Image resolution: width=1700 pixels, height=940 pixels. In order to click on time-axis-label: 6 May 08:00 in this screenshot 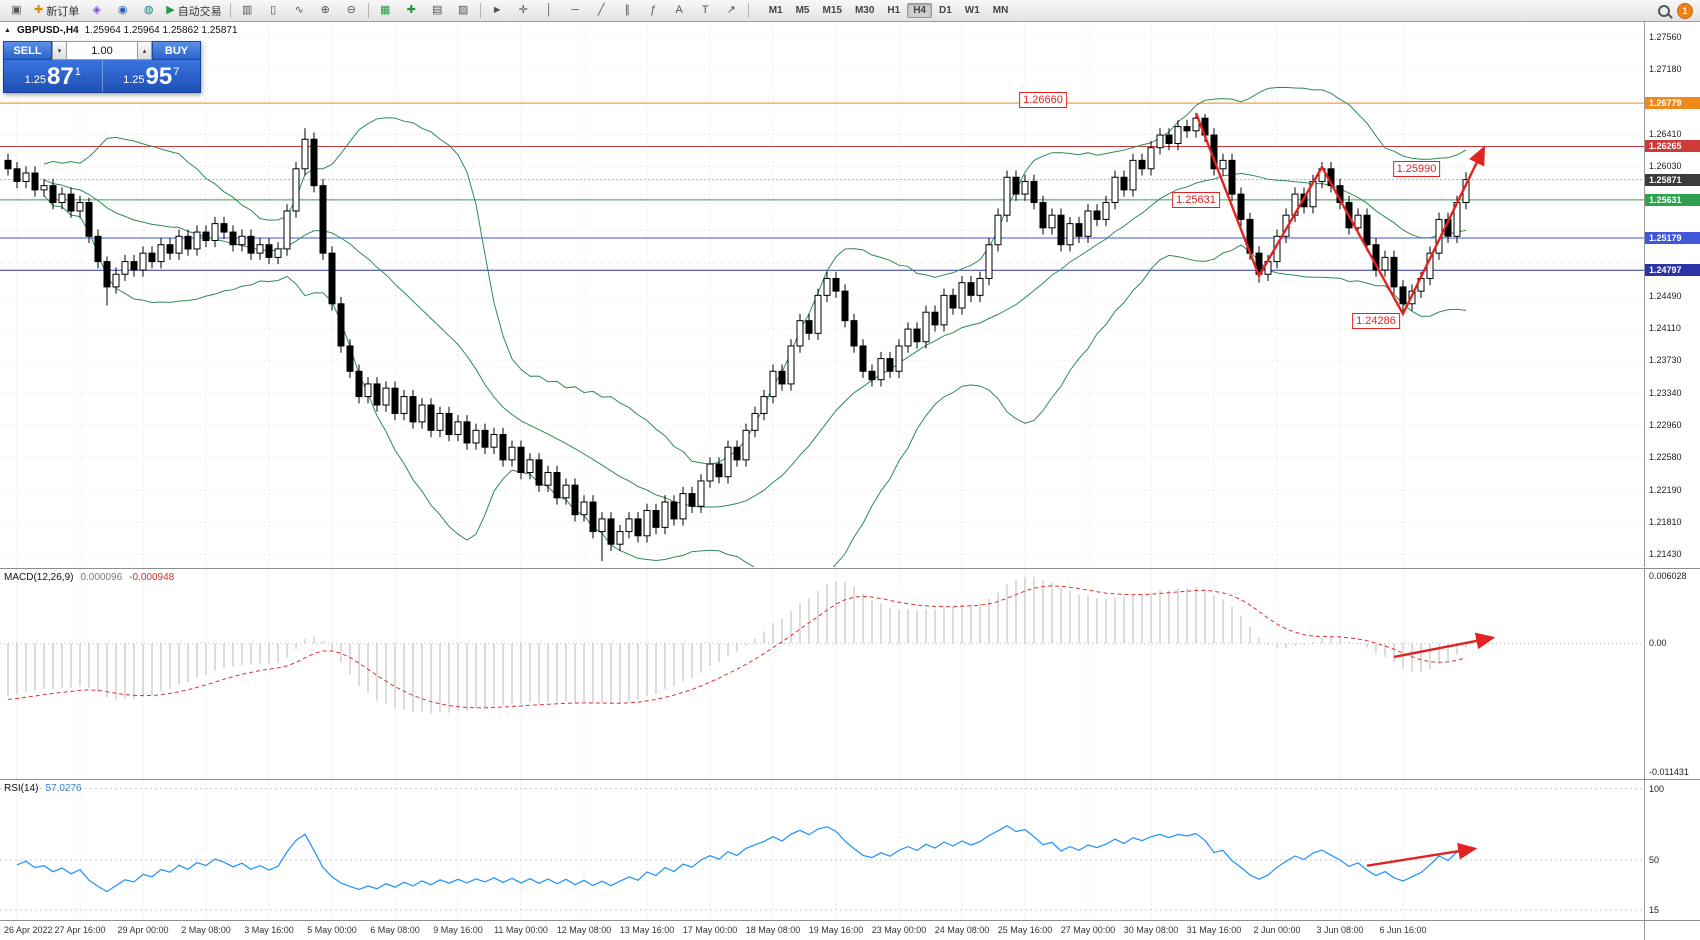, I will do `click(395, 930)`.